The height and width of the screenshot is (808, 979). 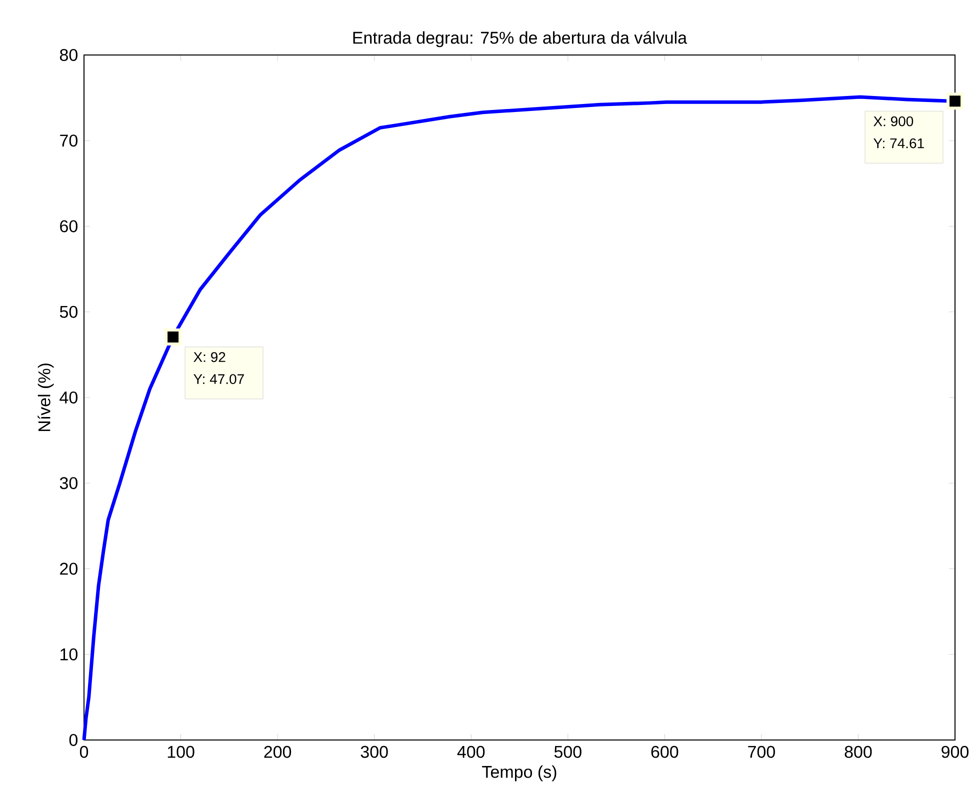 I want to click on x-tick-label: 0, so click(x=84, y=752).